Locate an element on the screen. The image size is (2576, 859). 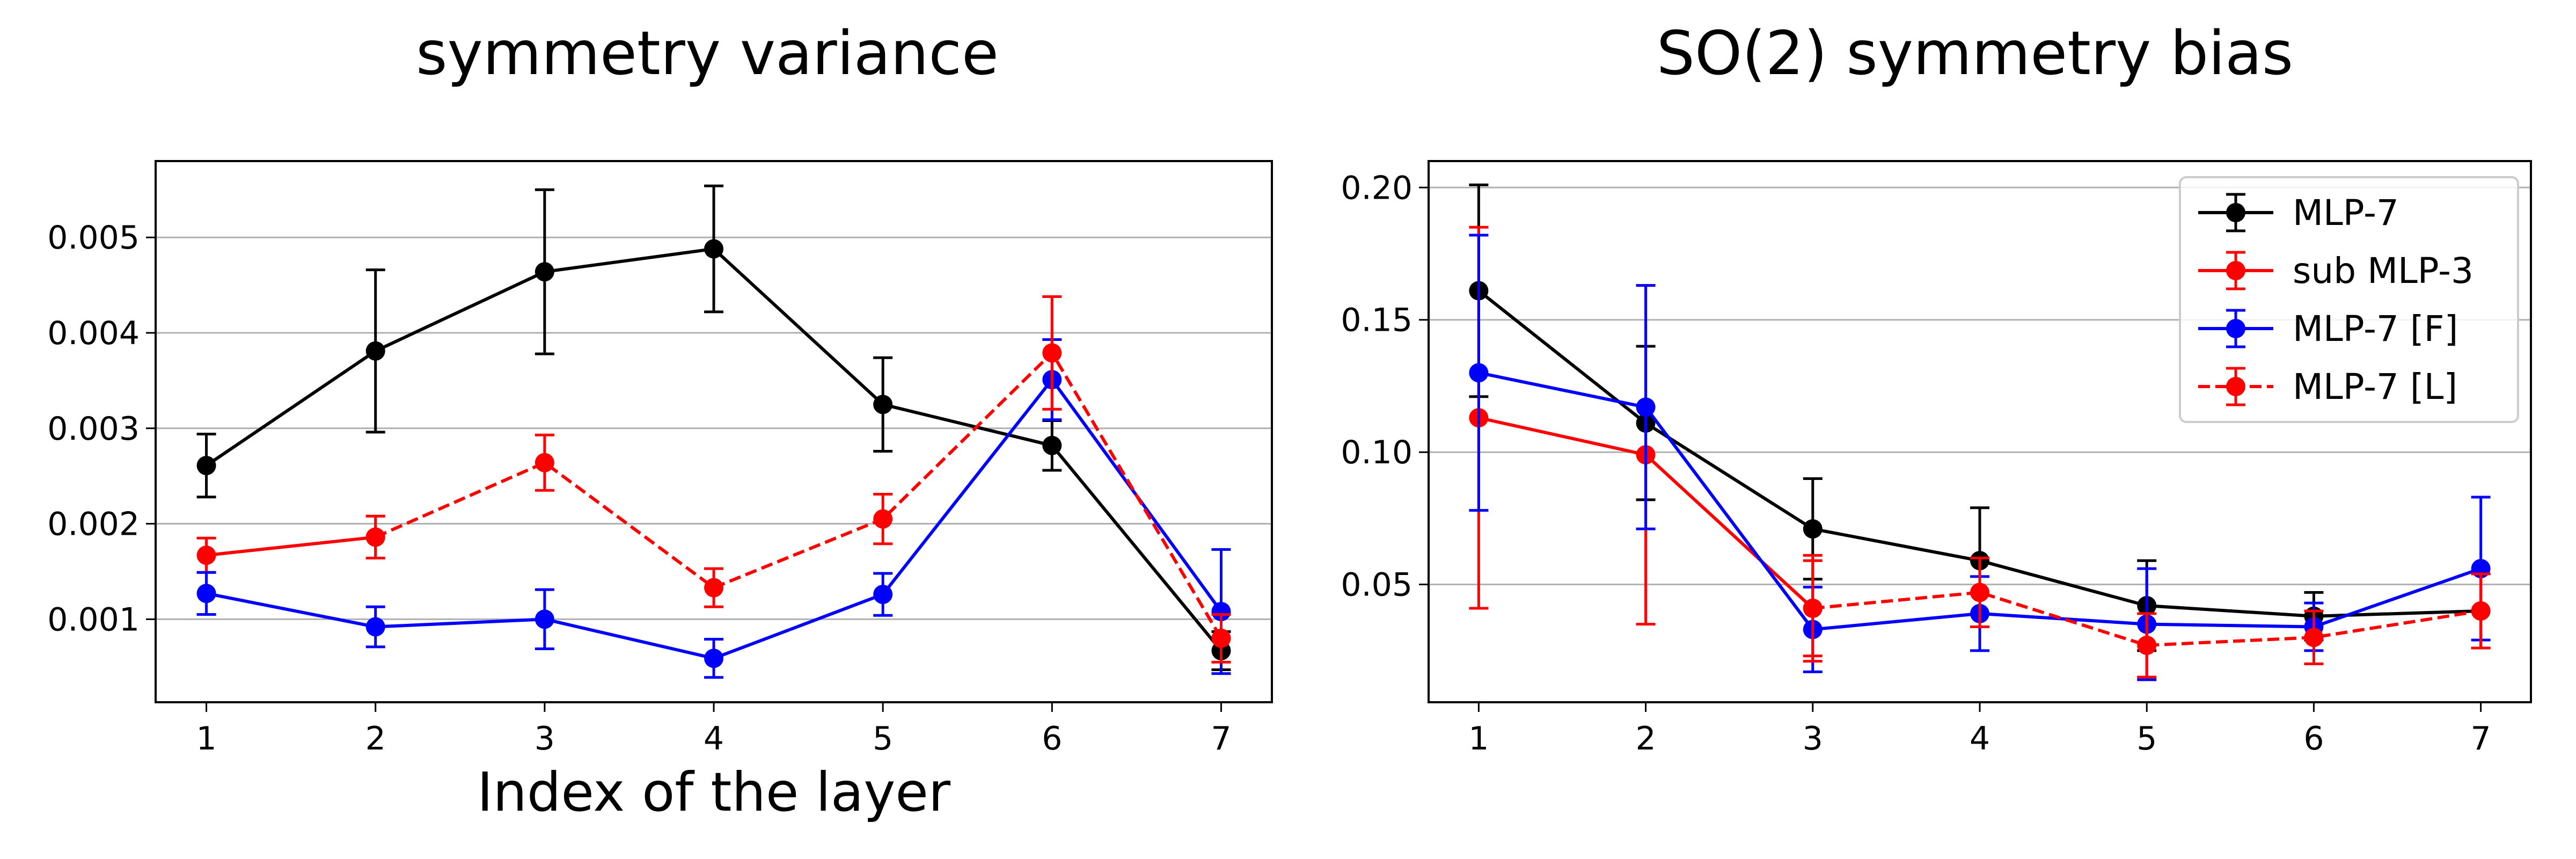
legend: MLP-7 sub MLP-3 MLP-7 [F] MLP-7 [L] is located at coordinates (2349, 299).